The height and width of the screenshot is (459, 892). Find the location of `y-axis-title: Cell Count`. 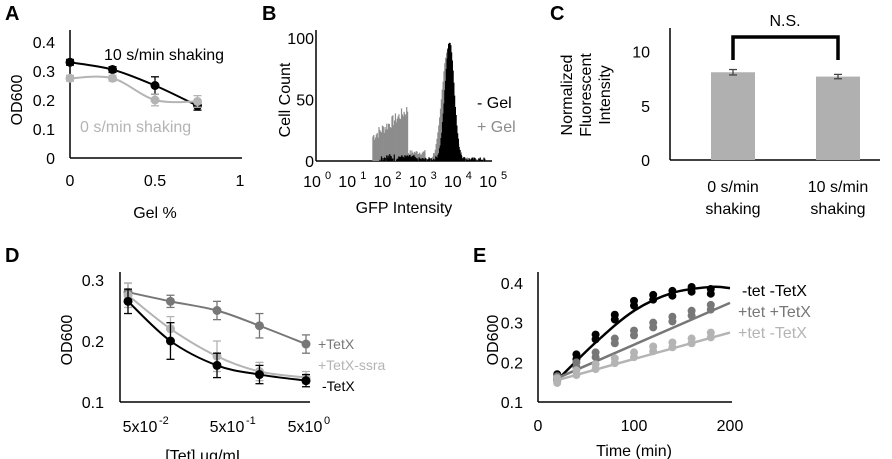

y-axis-title: Cell Count is located at coordinates (285, 99).